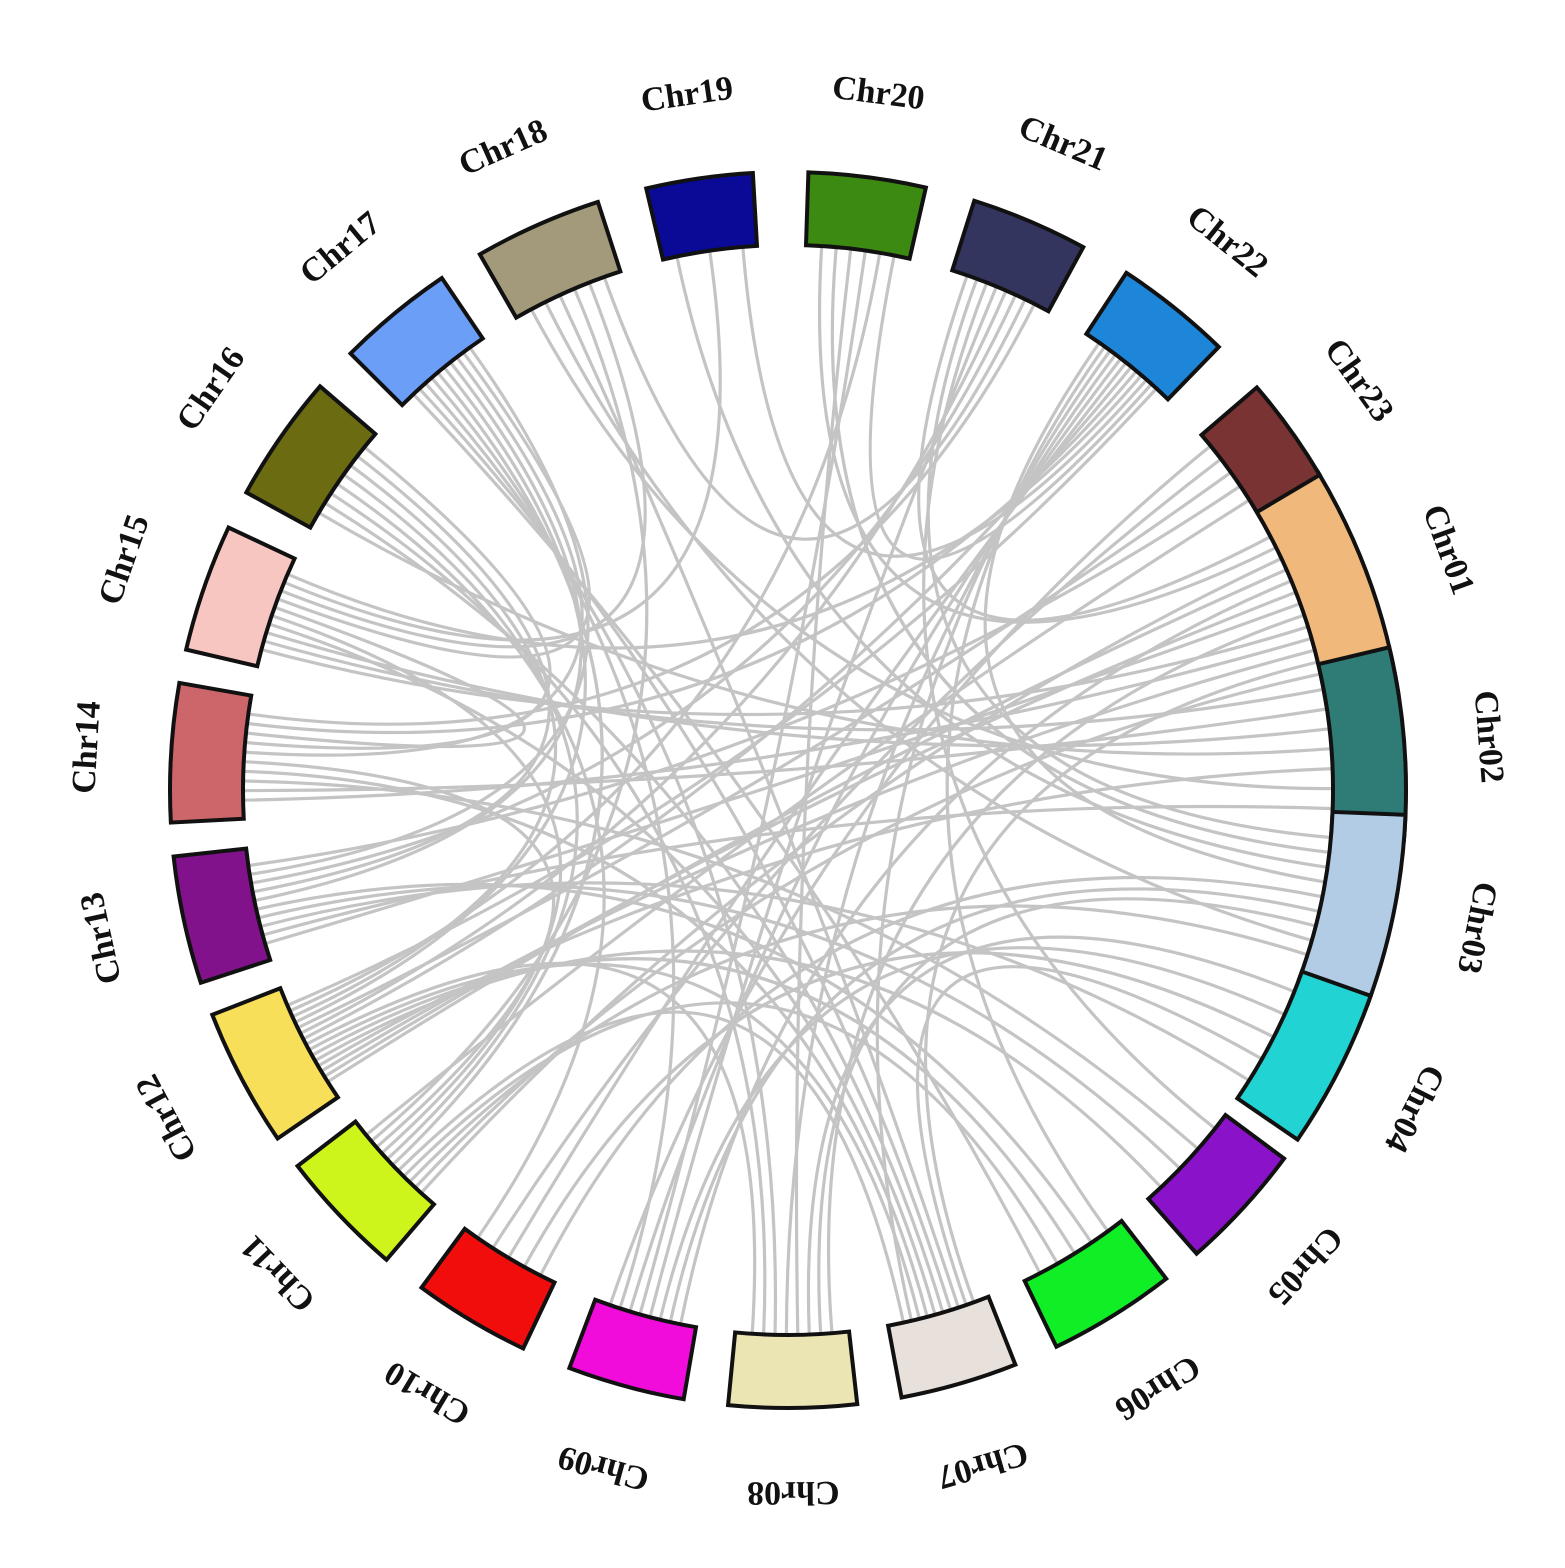  I want to click on link-chr18-chr21, so click(814, 408).